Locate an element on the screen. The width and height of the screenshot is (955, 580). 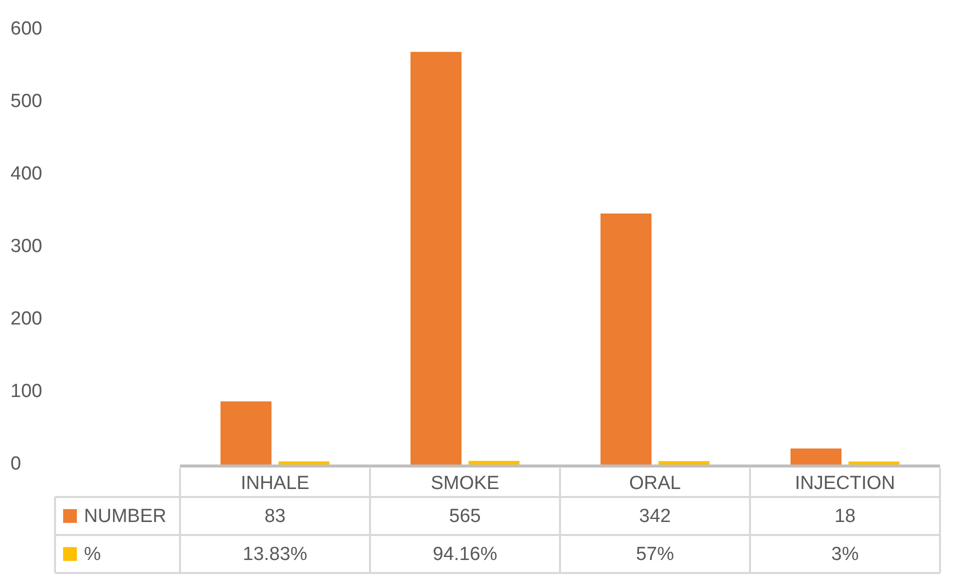
legend-label: NUMBER is located at coordinates (125, 516).